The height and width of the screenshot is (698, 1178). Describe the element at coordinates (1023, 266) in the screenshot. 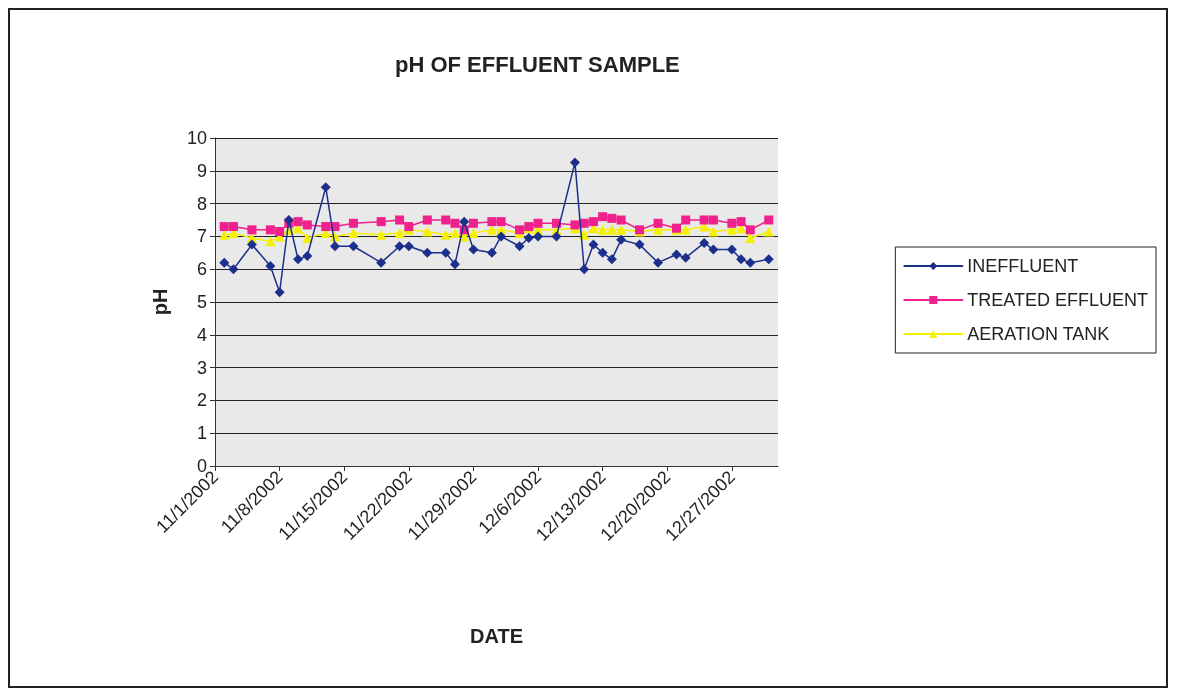

I see `legend-label: INEFFLUENT` at that location.